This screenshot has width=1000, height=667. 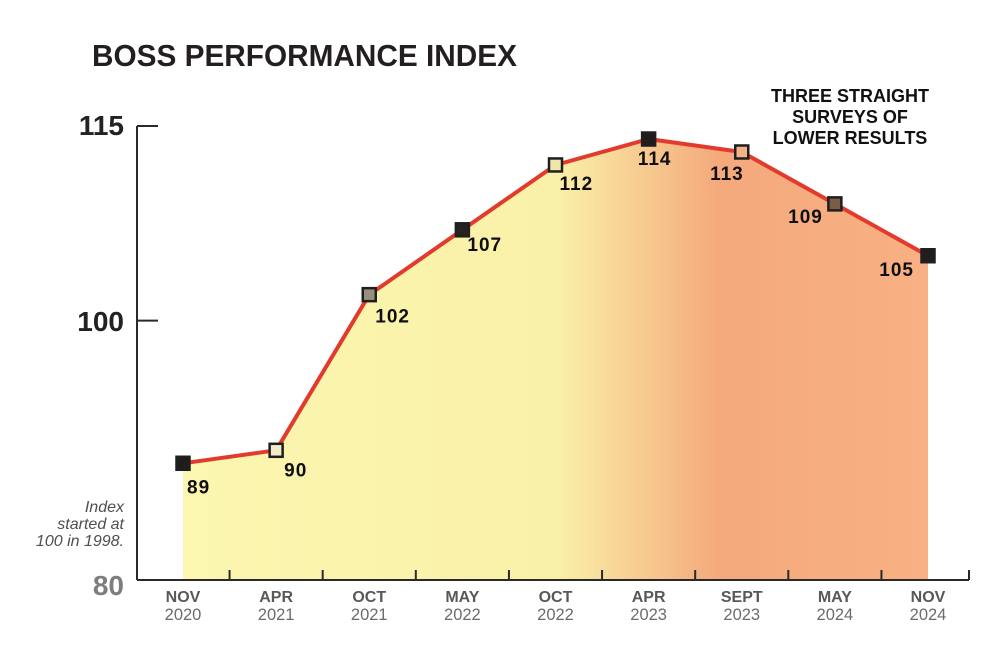 What do you see at coordinates (104, 507) in the screenshot?
I see `index-note-line: Index` at bounding box center [104, 507].